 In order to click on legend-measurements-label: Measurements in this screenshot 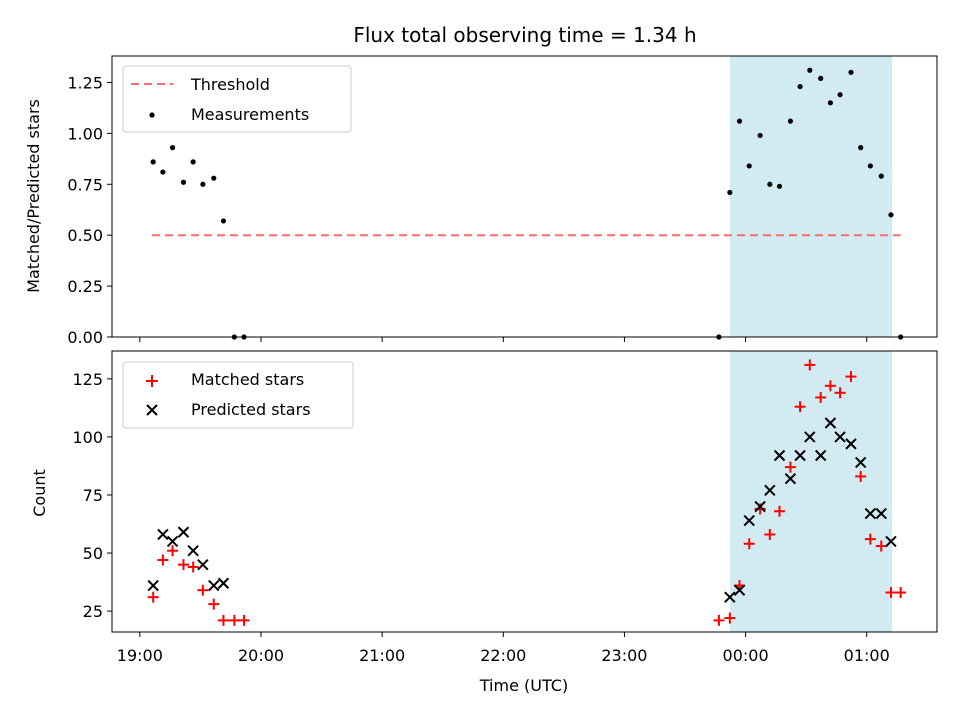, I will do `click(250, 114)`.